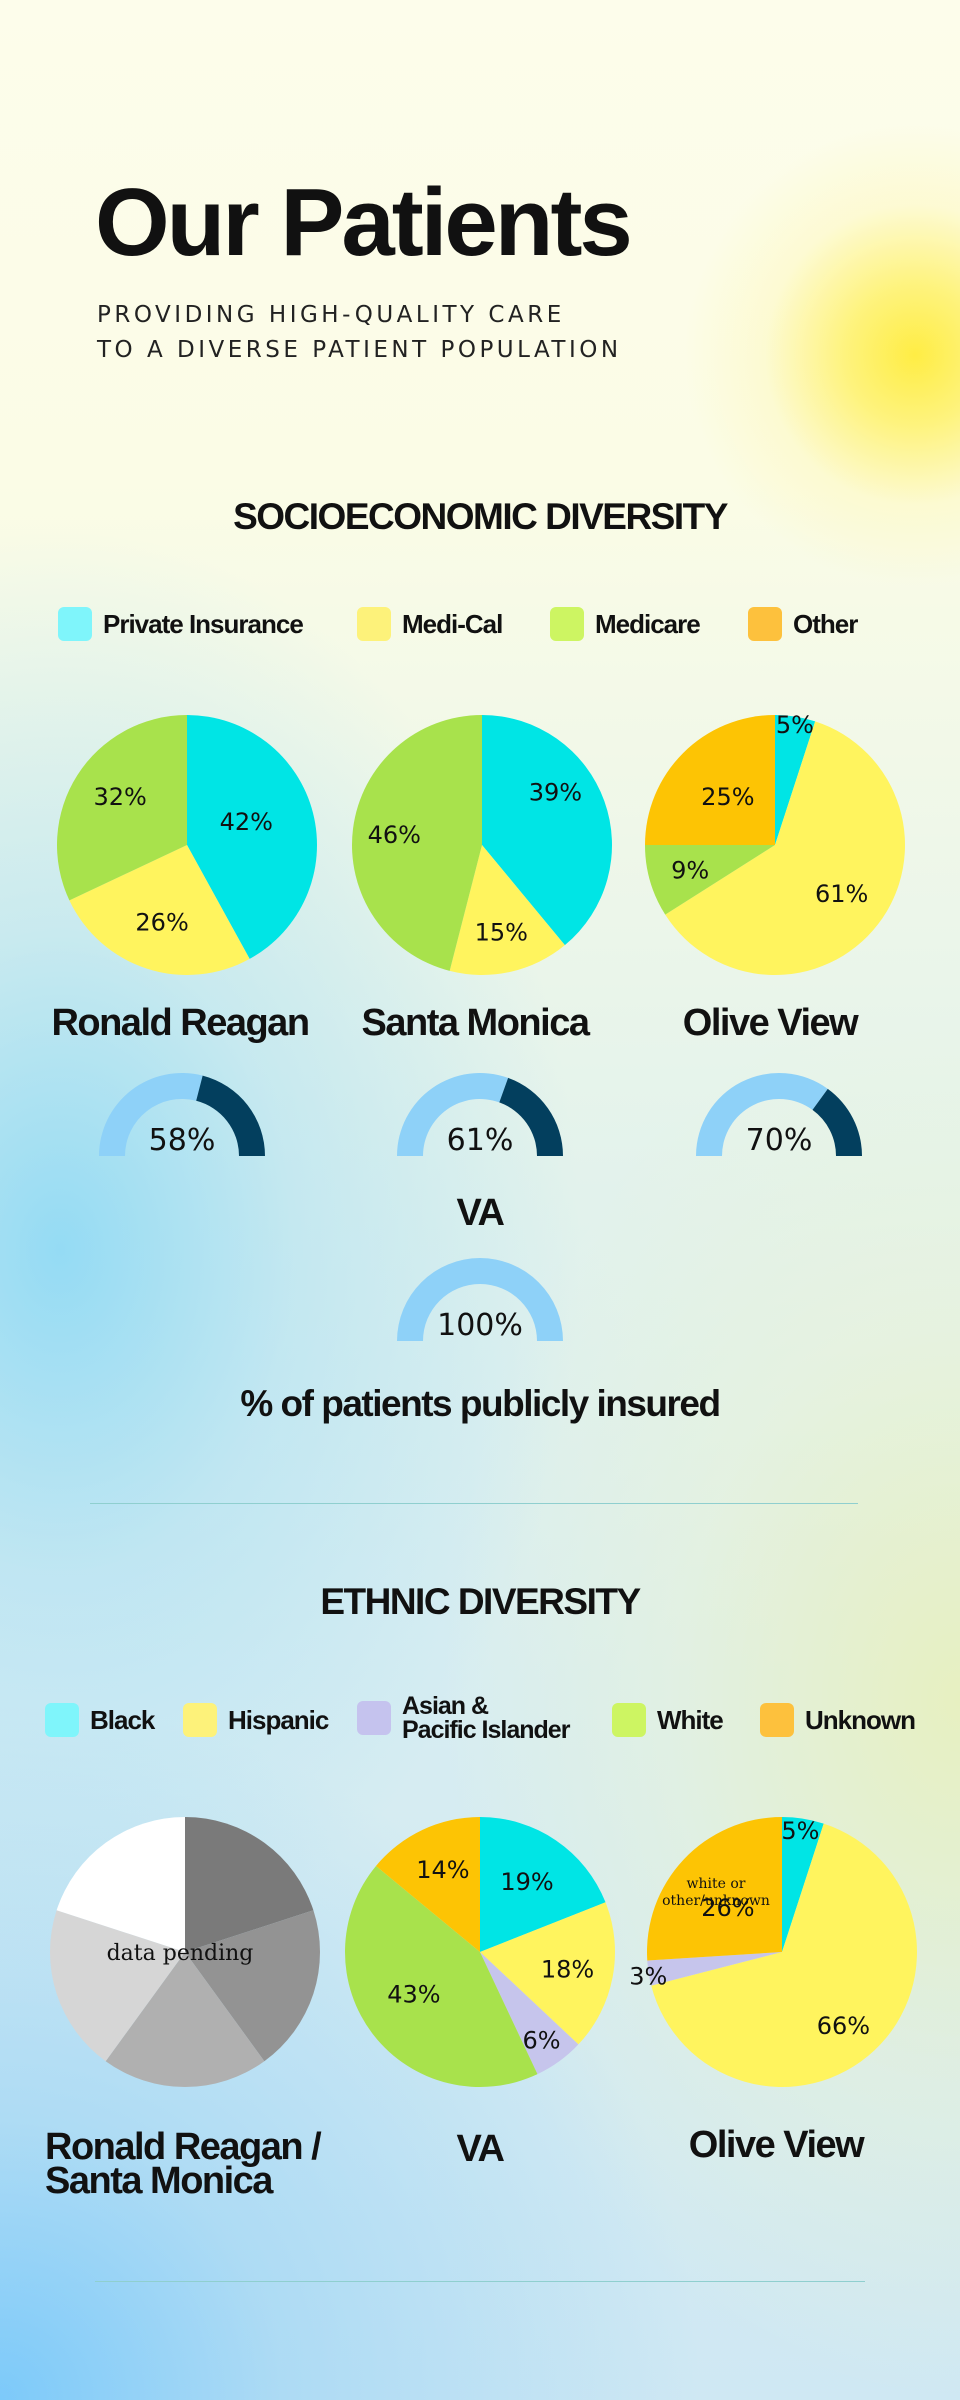 The height and width of the screenshot is (2400, 960). What do you see at coordinates (480, 1300) in the screenshot?
I see `gauge: 100%` at bounding box center [480, 1300].